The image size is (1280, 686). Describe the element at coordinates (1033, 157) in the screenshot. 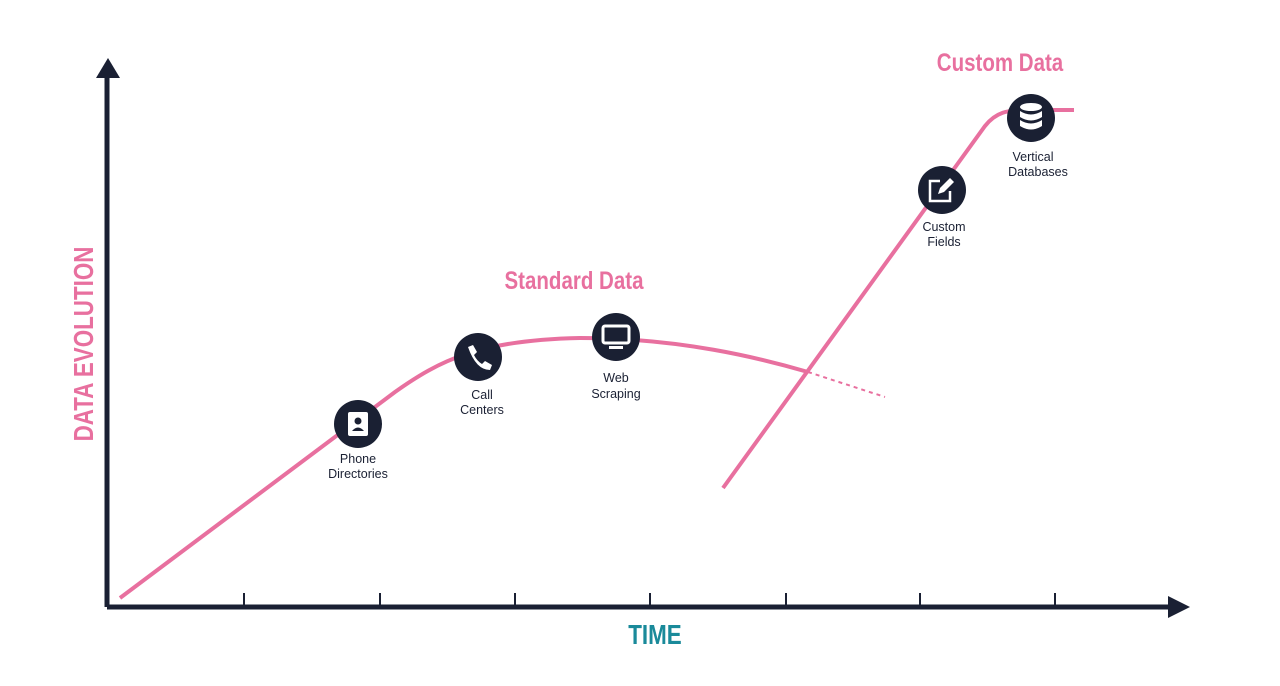

I see `node-label: Vertical` at that location.